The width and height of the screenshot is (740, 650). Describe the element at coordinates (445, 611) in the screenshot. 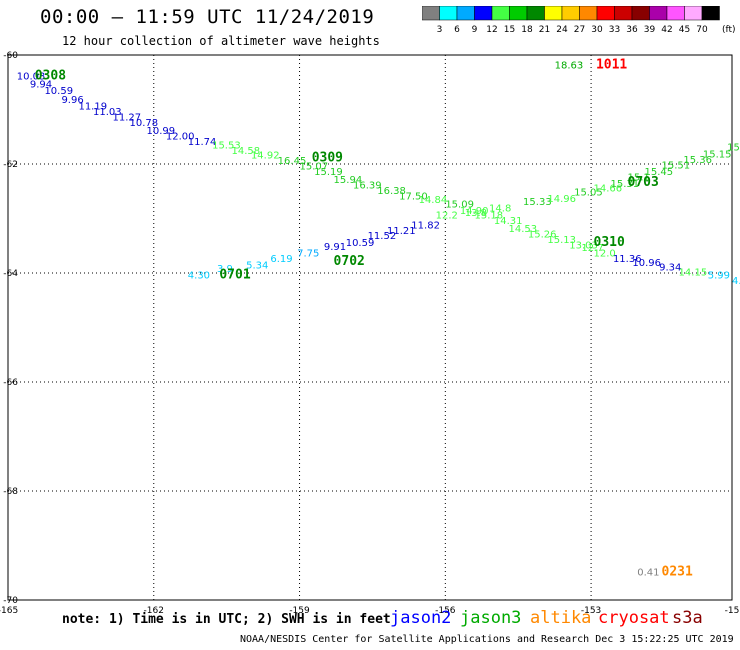

I see `x-tick-label: -156` at that location.